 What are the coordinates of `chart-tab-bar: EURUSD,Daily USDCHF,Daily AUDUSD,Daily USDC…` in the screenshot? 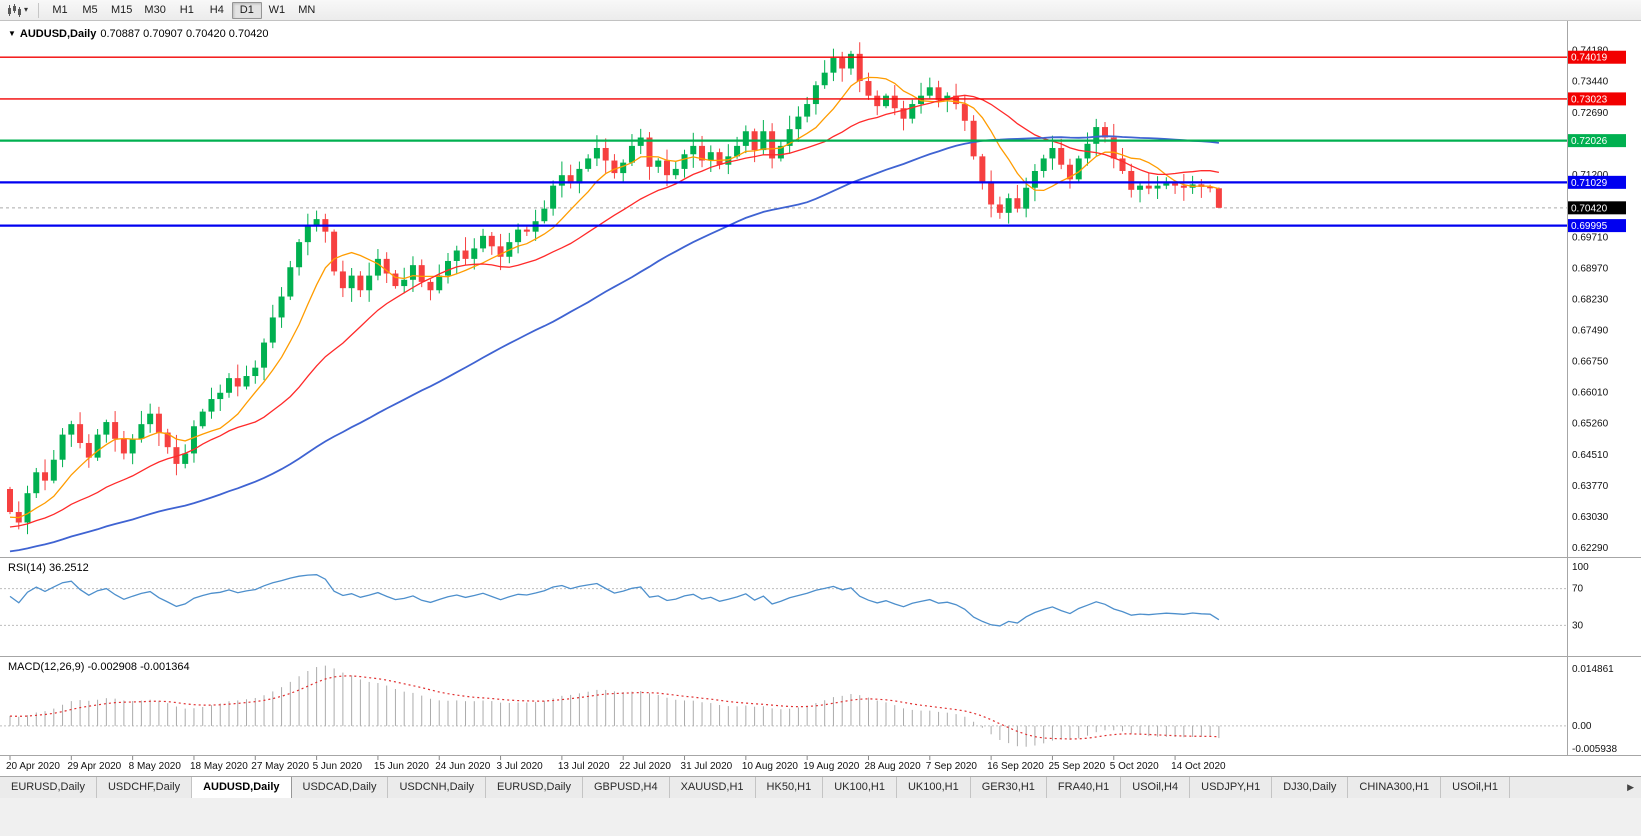 It's located at (820, 787).